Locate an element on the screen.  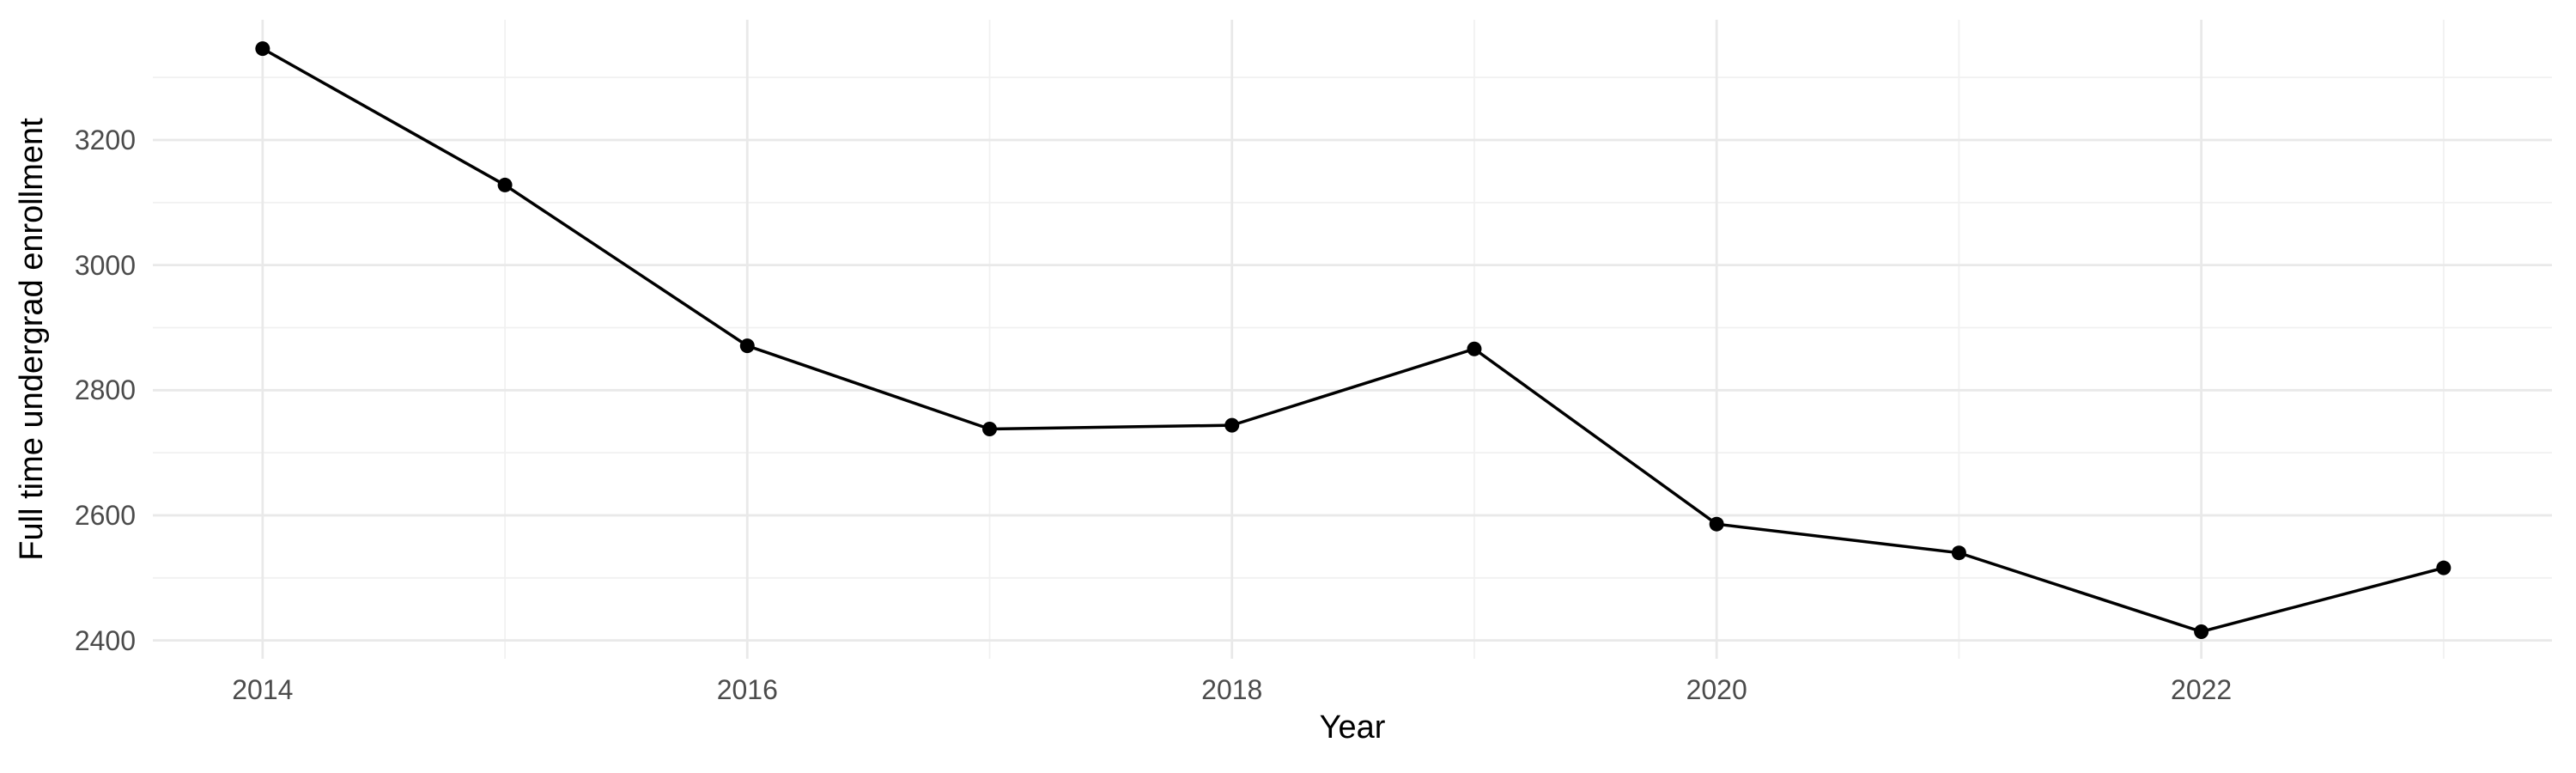
data-point-2015 is located at coordinates (505, 184).